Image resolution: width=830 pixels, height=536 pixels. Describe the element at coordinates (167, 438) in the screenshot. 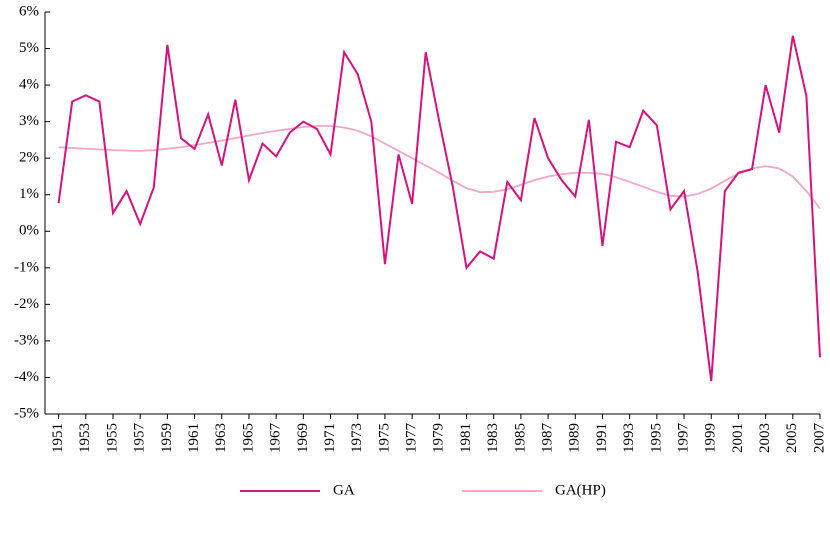

I see `x-tick-label: 1959` at that location.